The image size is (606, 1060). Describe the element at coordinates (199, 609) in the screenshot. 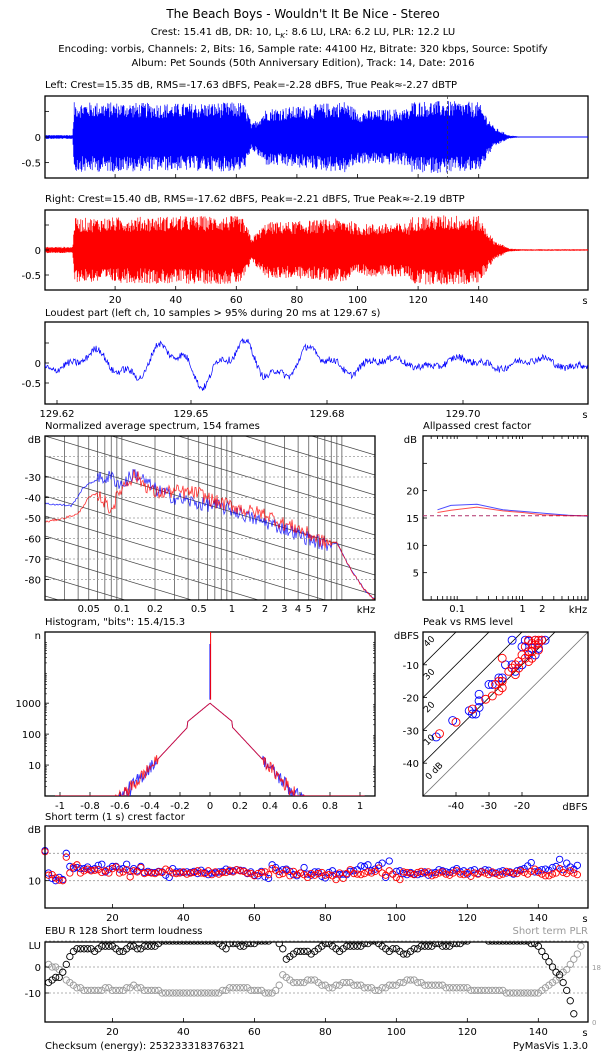

I see `spectrum-xtick-label: 0.5` at that location.